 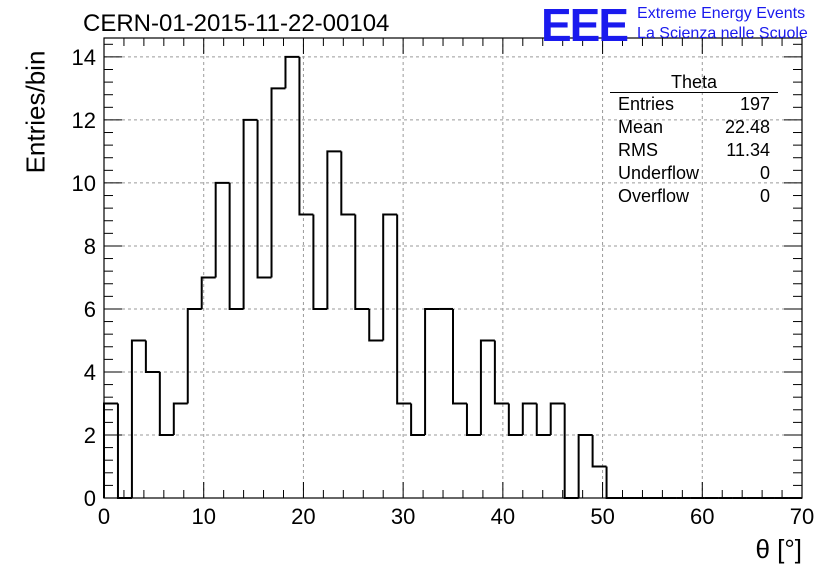 What do you see at coordinates (802, 516) in the screenshot?
I see `x-tick-label: 70` at bounding box center [802, 516].